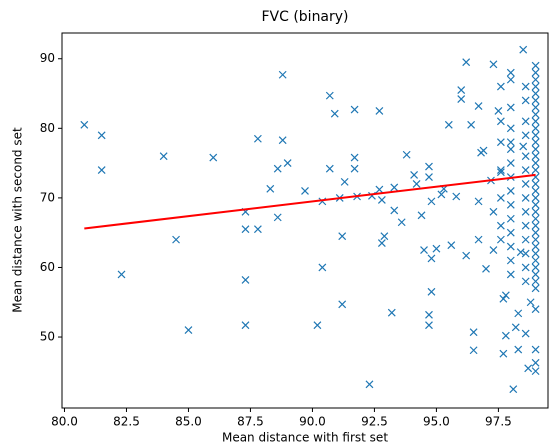 This screenshot has height=447, width=552. Describe the element at coordinates (188, 422) in the screenshot. I see `x-tick-label: 85.0` at that location.